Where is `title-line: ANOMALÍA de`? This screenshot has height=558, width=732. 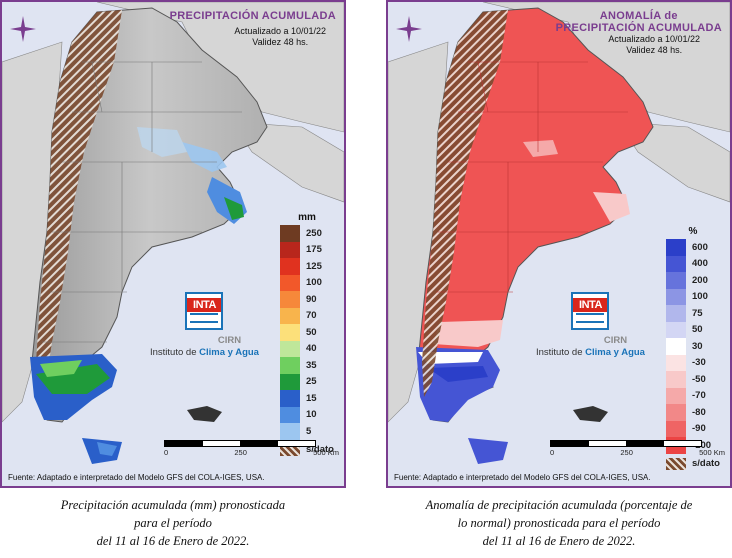 title-line: ANOMALÍA de is located at coordinates (638, 16).